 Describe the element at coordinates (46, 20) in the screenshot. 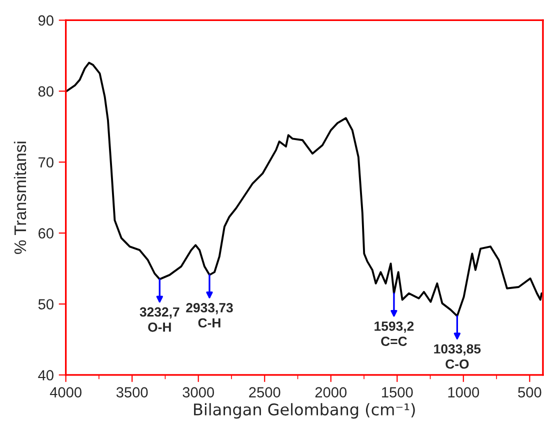

I see `y-tick-label: 90` at that location.